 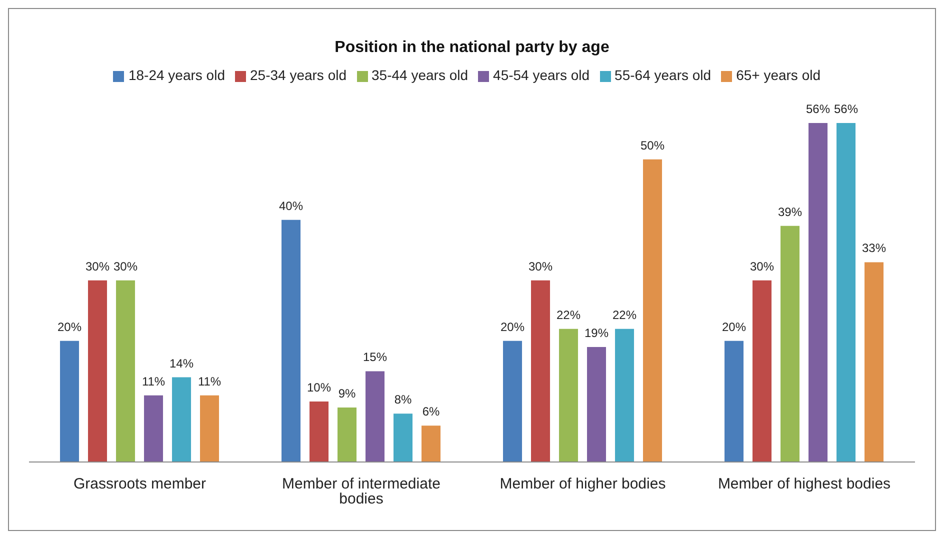 I want to click on data-label: 33%, so click(x=874, y=248).